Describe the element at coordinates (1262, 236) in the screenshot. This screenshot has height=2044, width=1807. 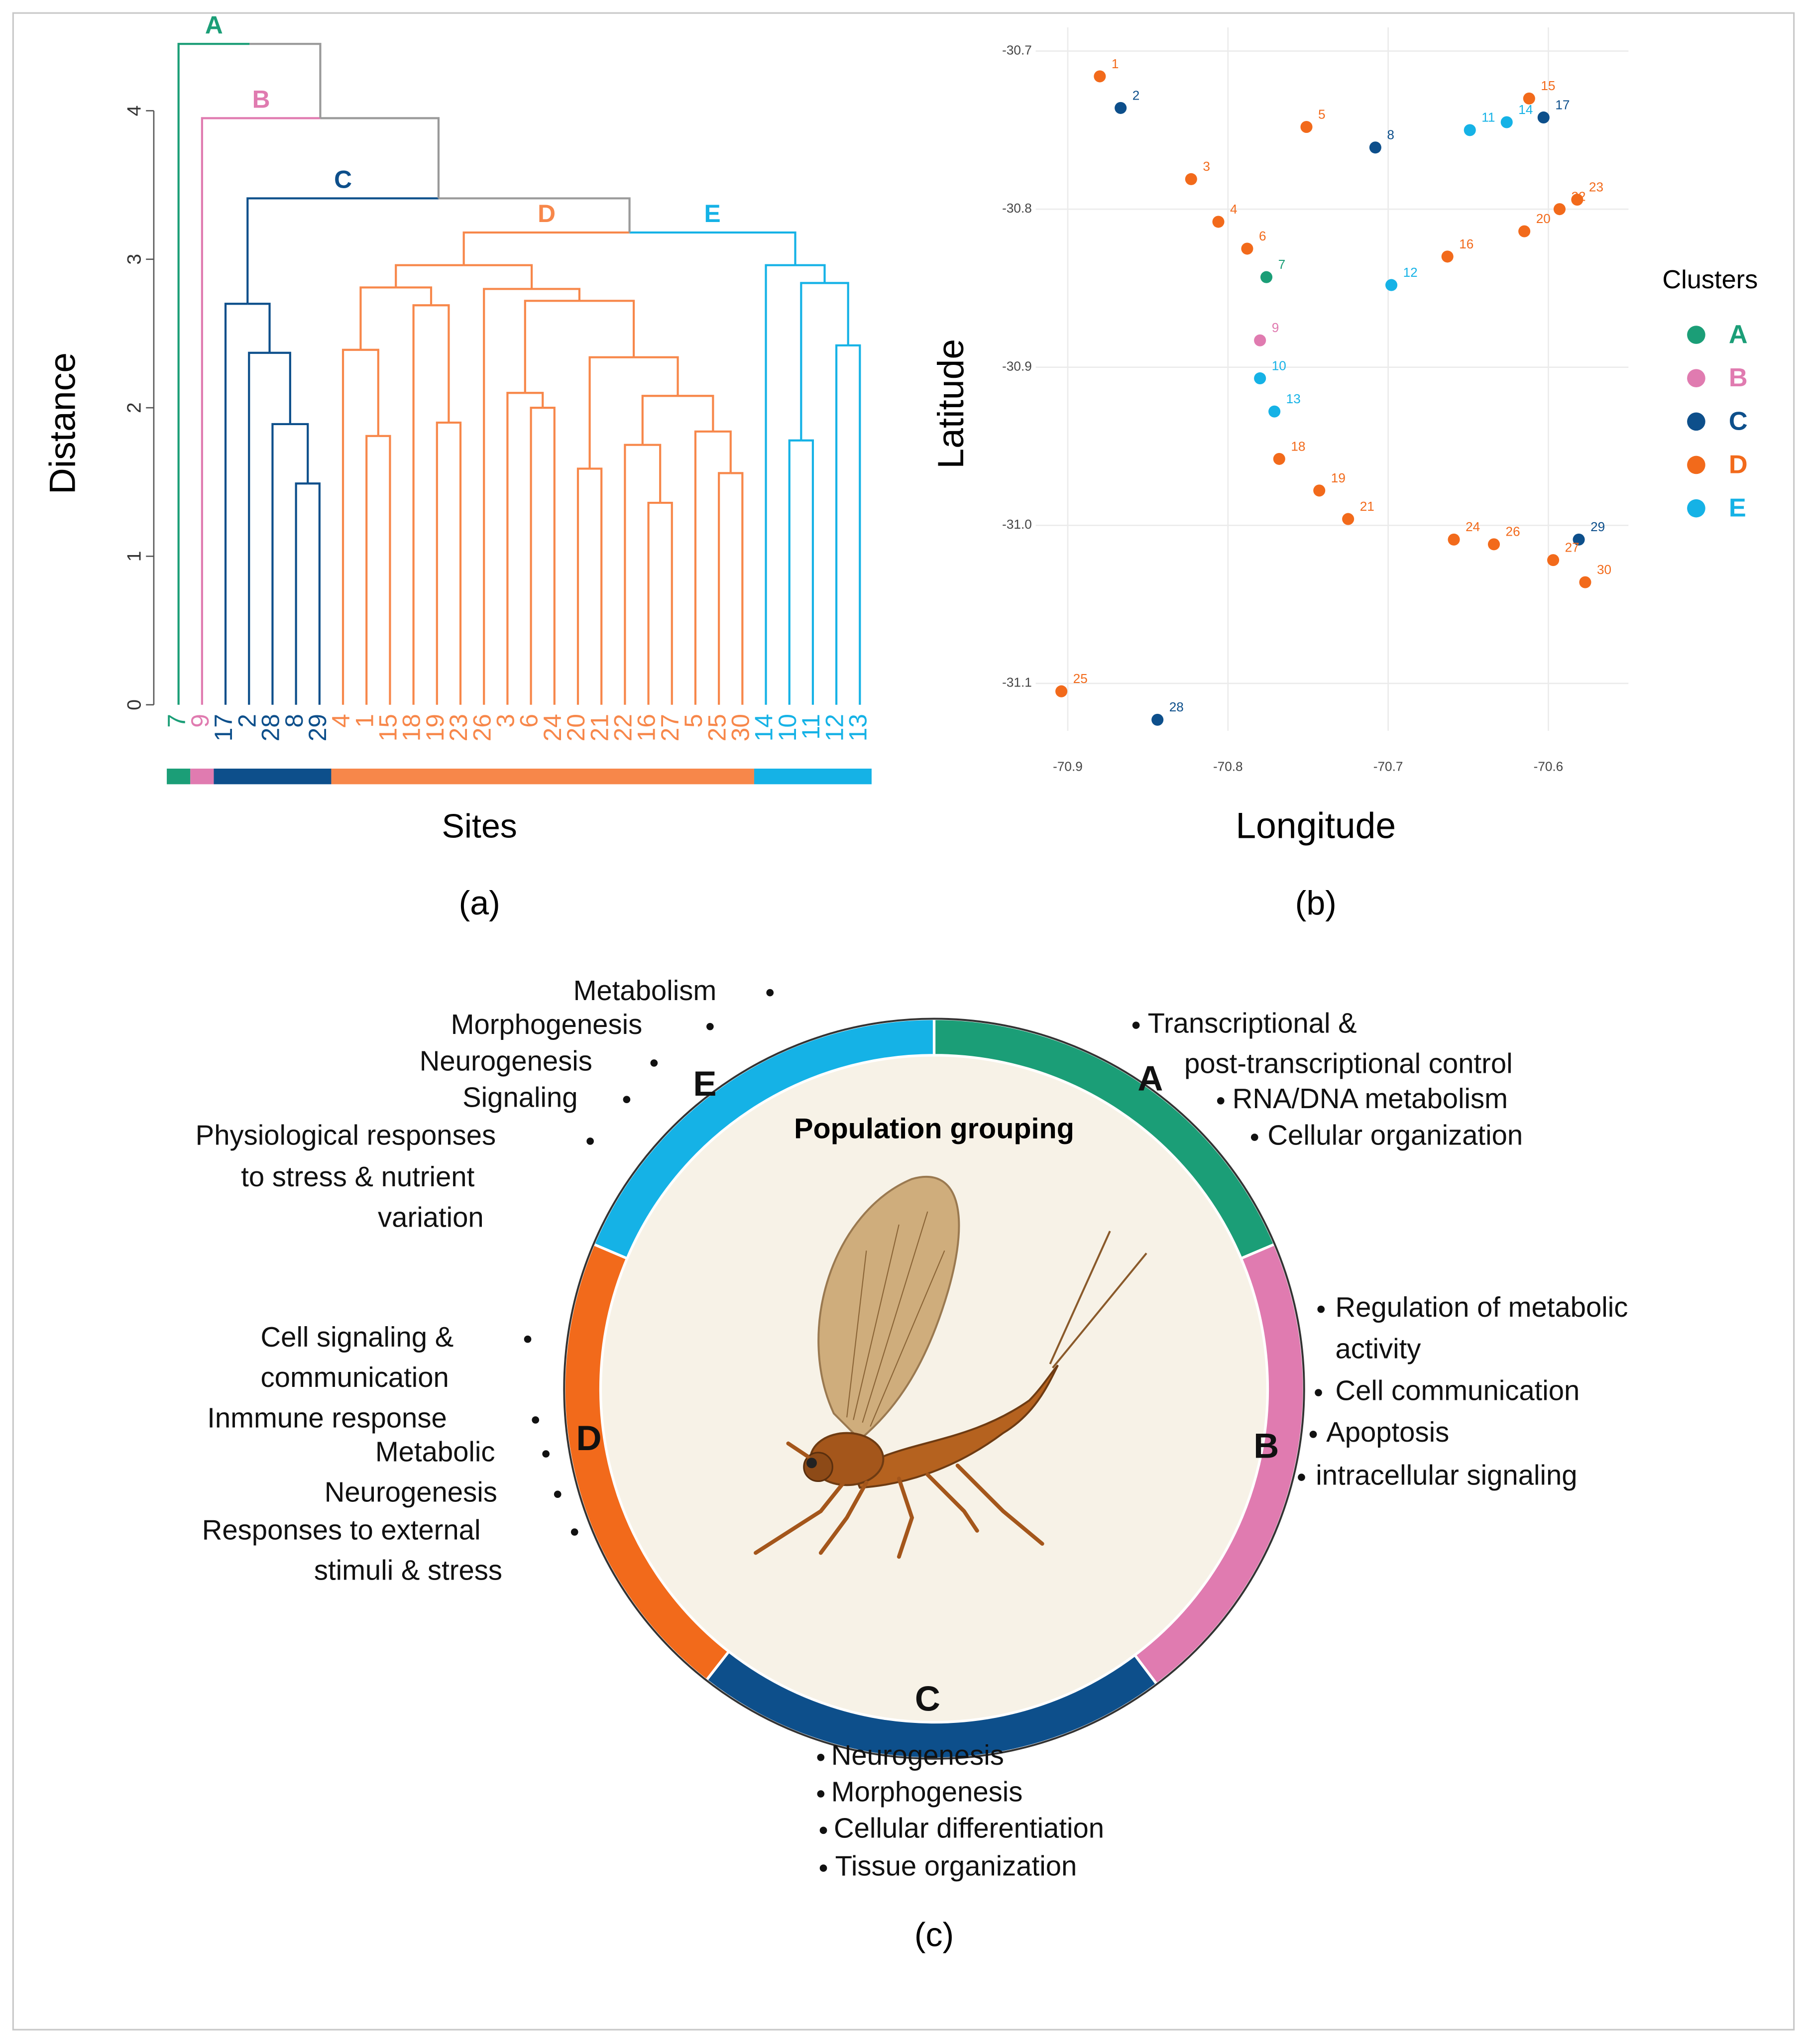
I see `point-label: 6` at that location.